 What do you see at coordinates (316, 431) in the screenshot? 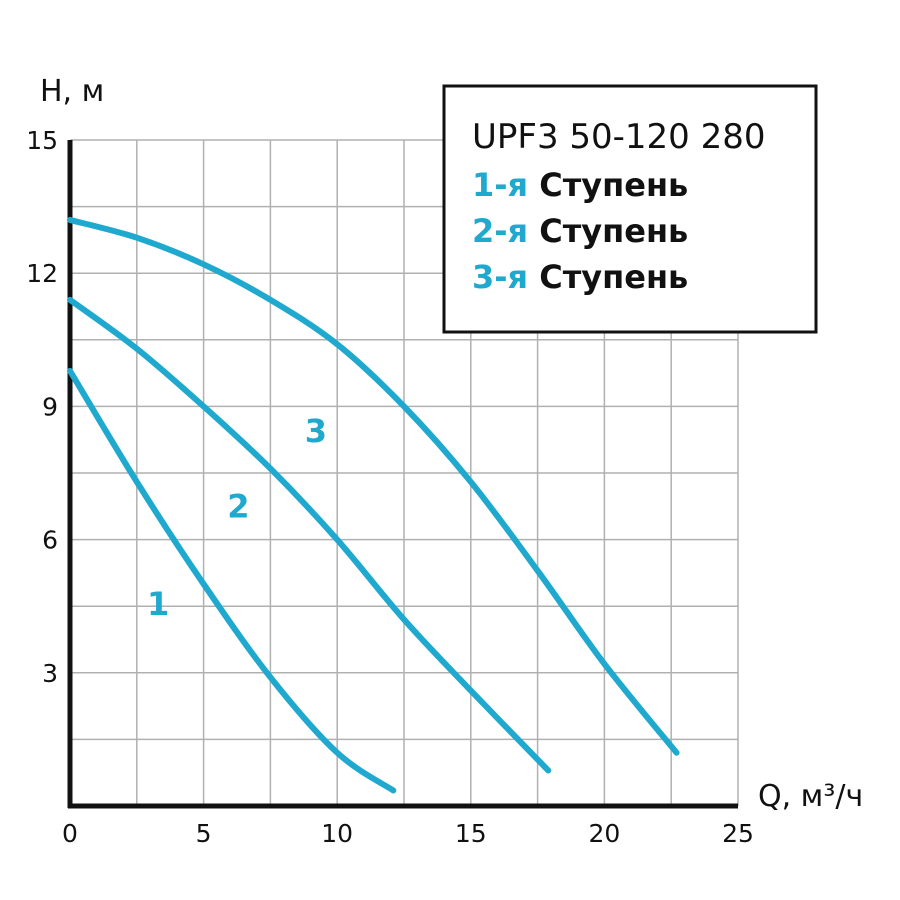
I see `curve-label-3: 3` at bounding box center [316, 431].